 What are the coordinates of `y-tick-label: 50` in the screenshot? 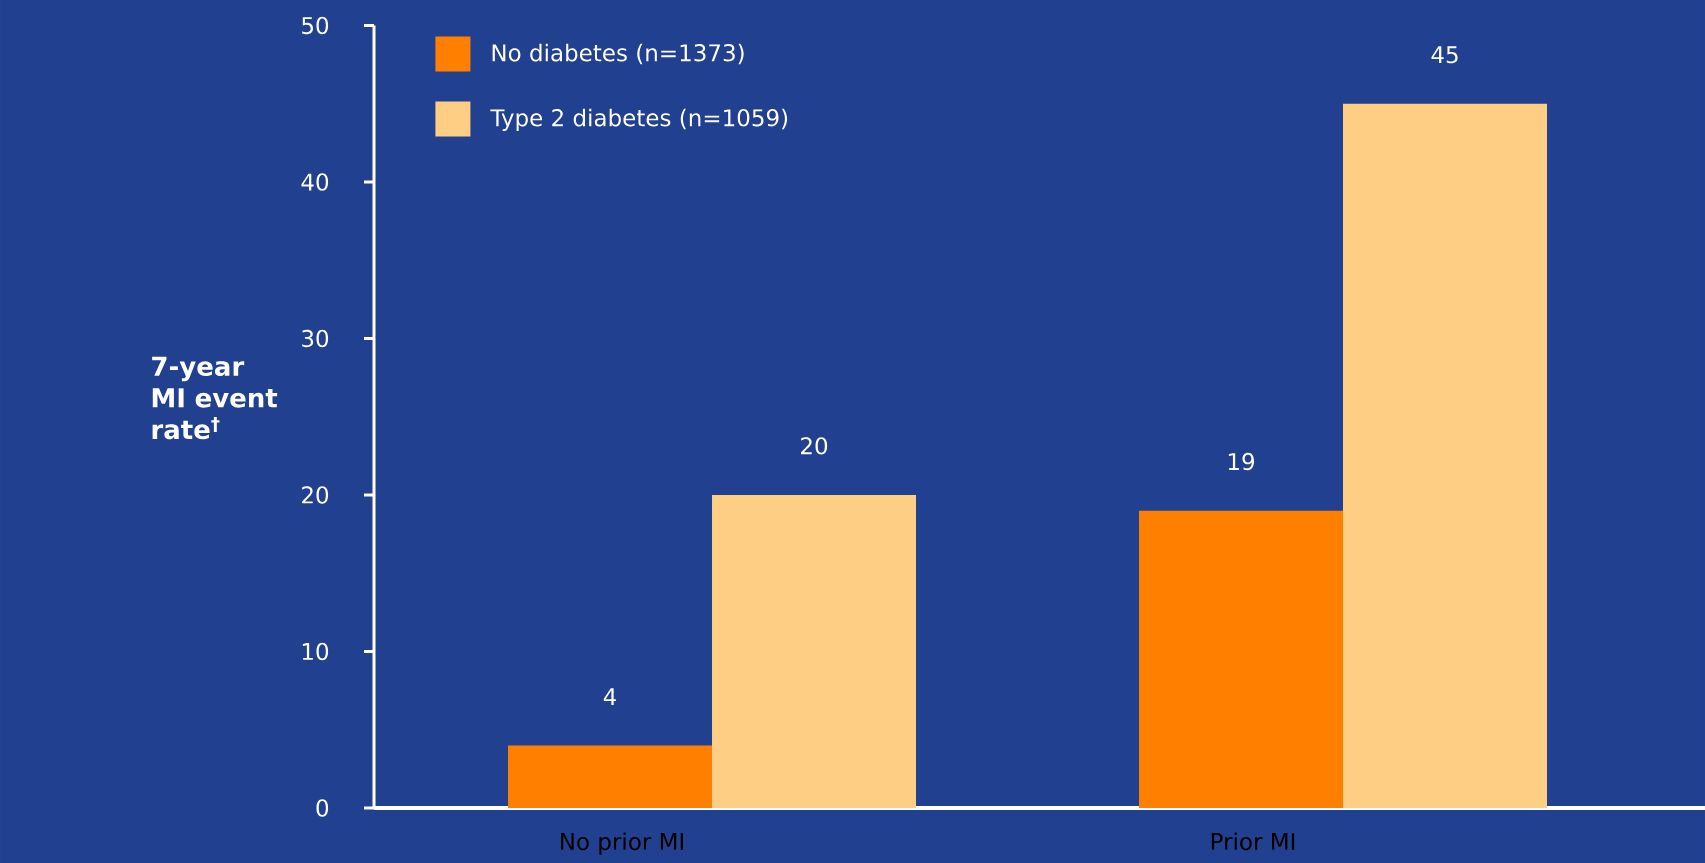 It's located at (315, 25).